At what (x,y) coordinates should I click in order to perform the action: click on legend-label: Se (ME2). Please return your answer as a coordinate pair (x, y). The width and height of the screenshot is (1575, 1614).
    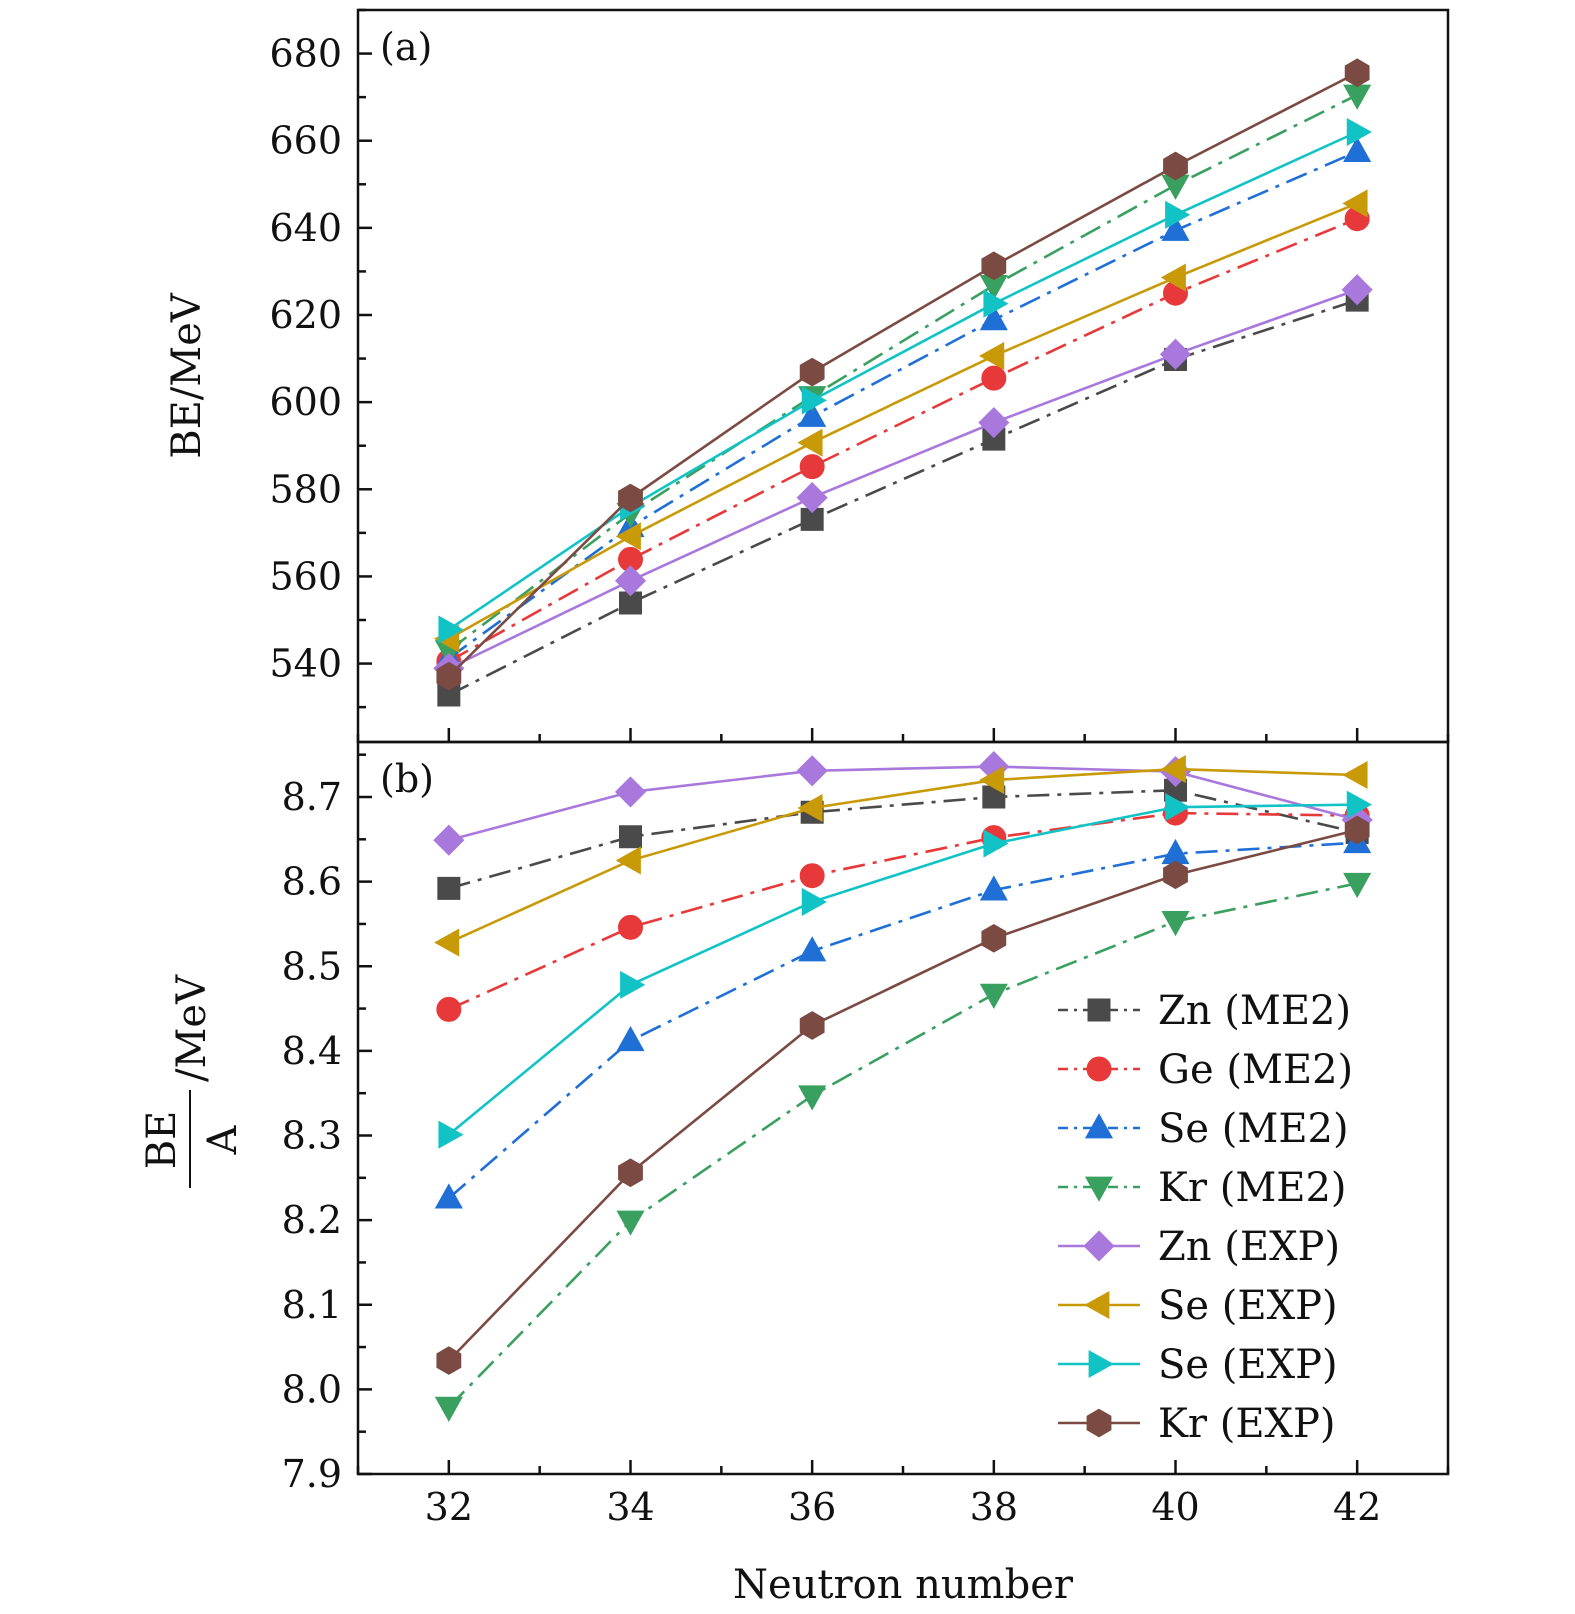
    Looking at the image, I should click on (1253, 1129).